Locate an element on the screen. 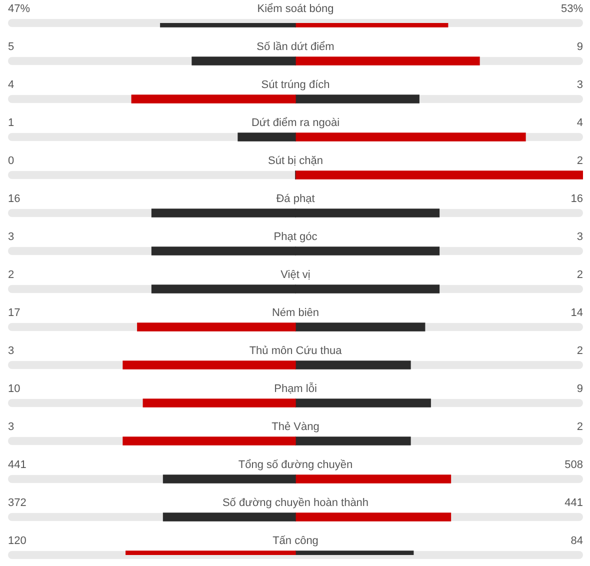 The width and height of the screenshot is (590, 566). text: 4 is located at coordinates (11, 85).